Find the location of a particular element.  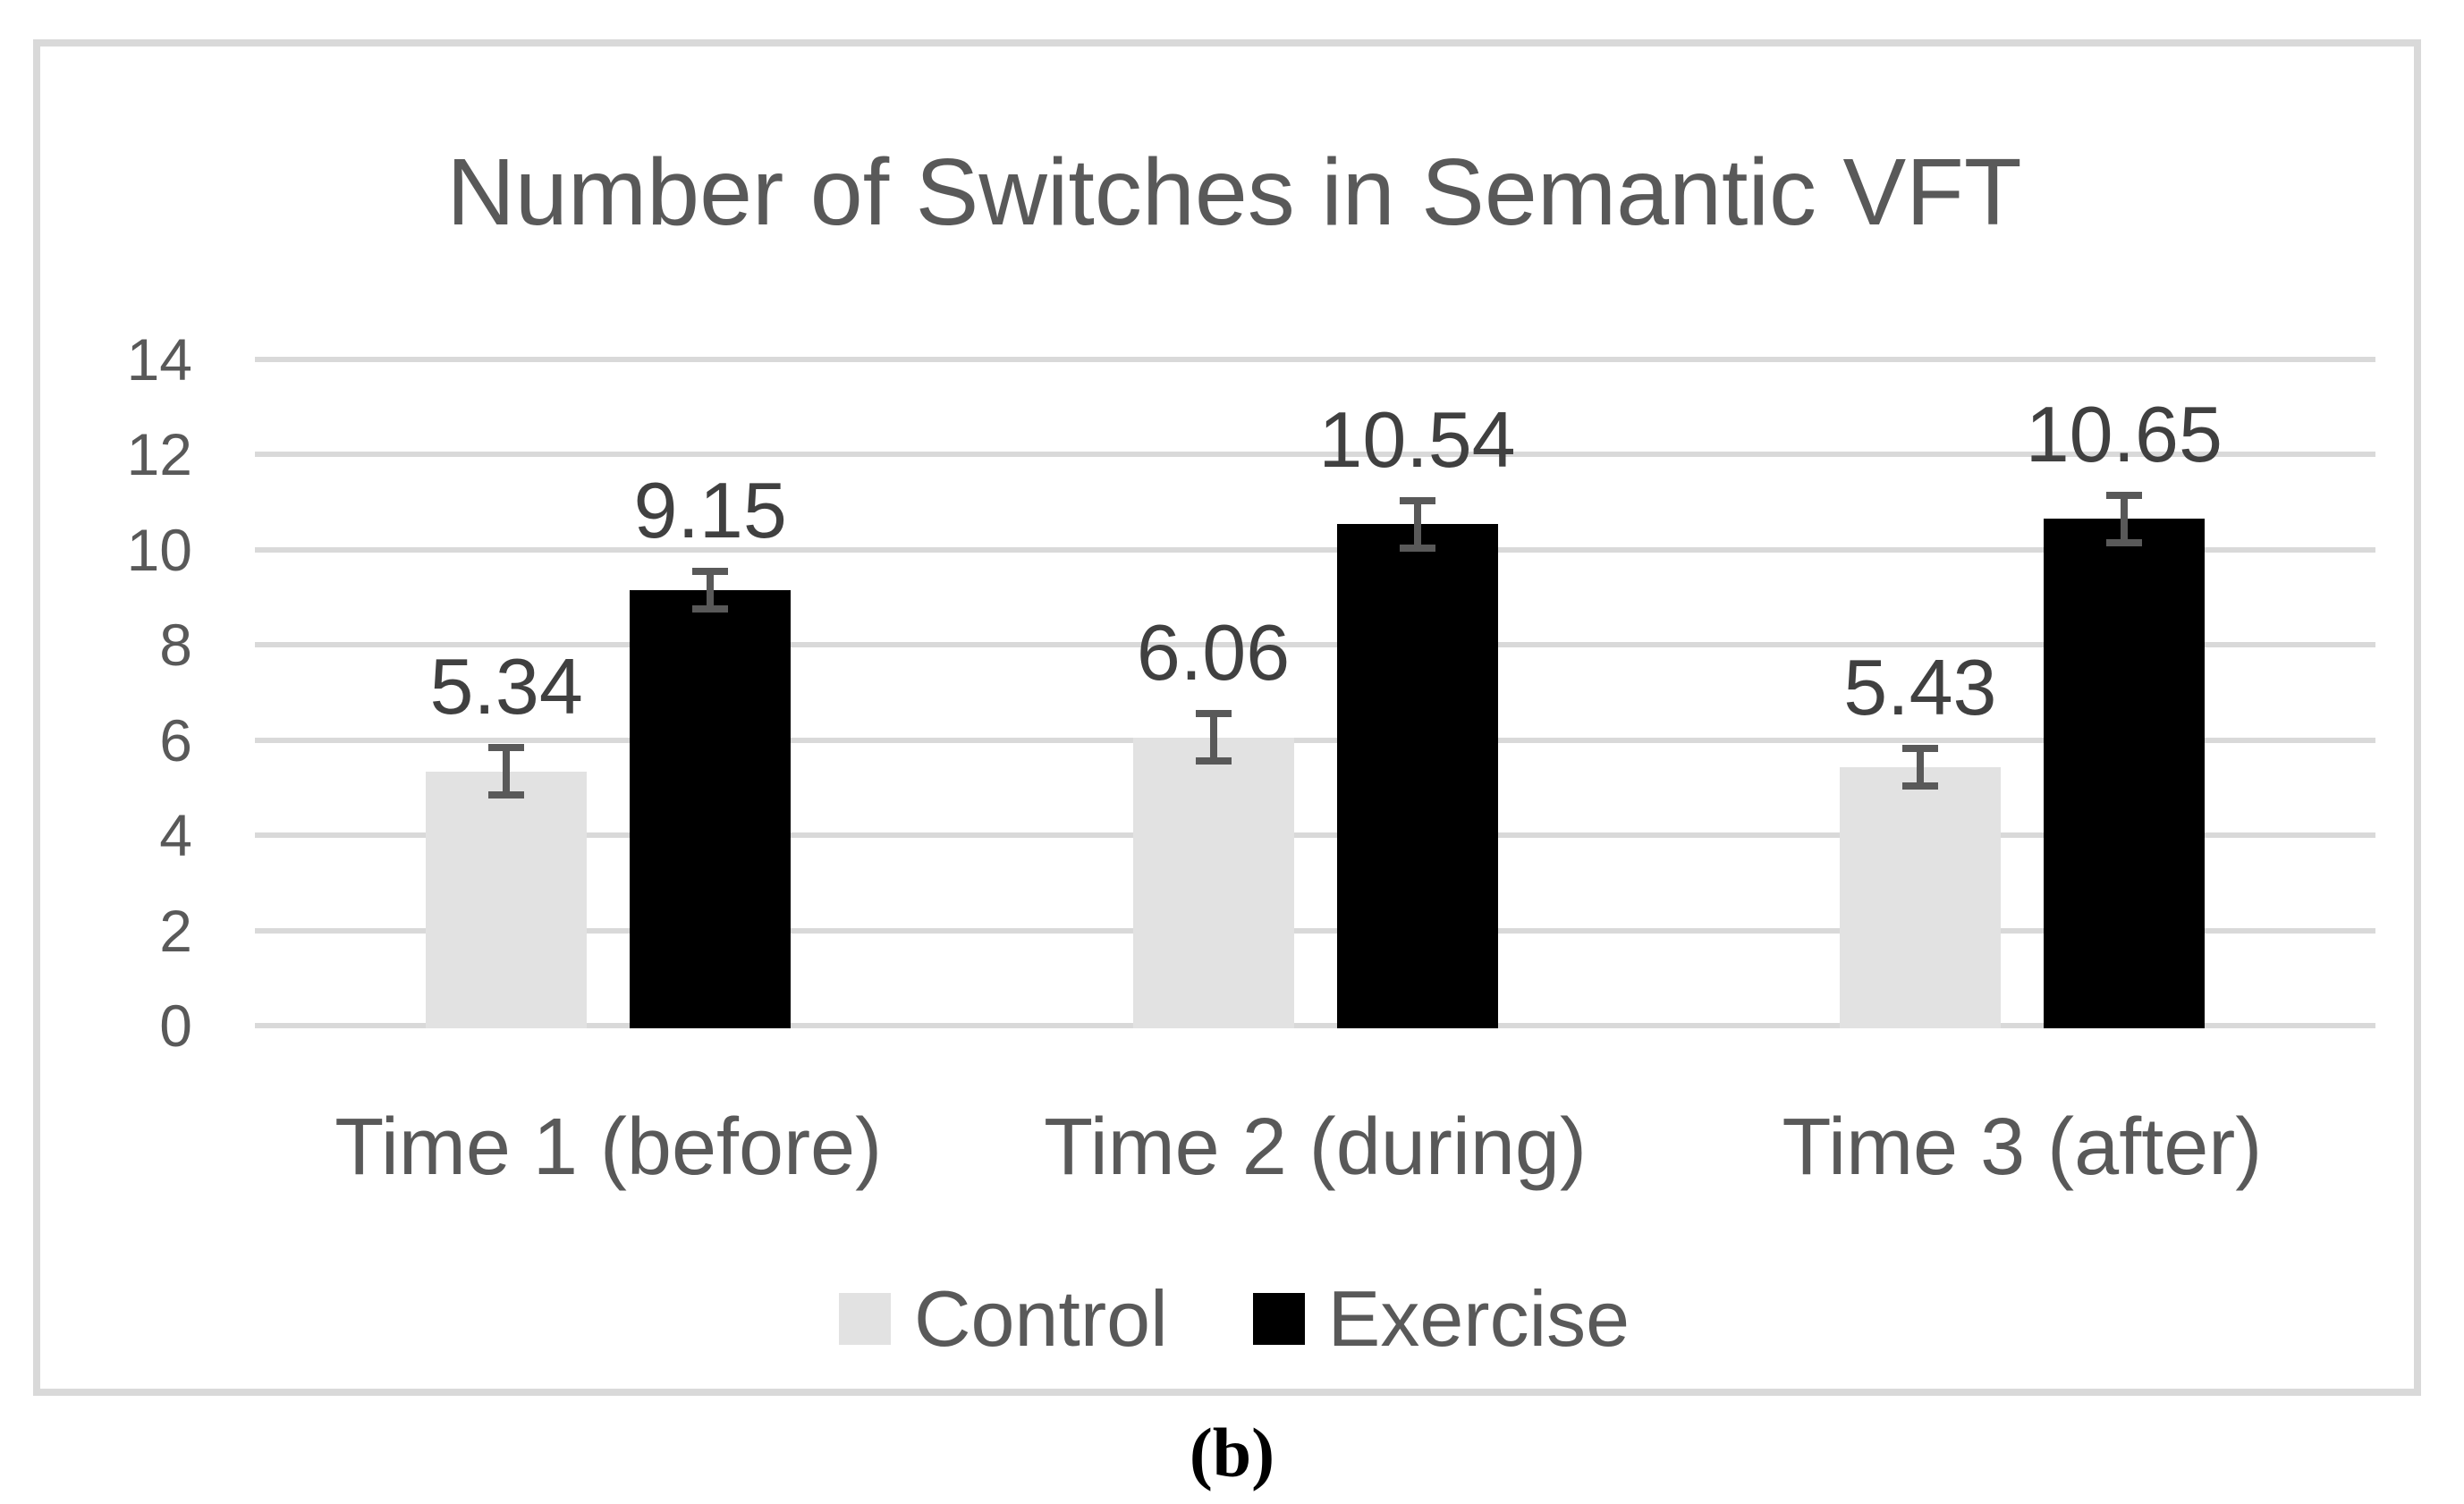

legend-item-control: Control is located at coordinates (1003, 1319).